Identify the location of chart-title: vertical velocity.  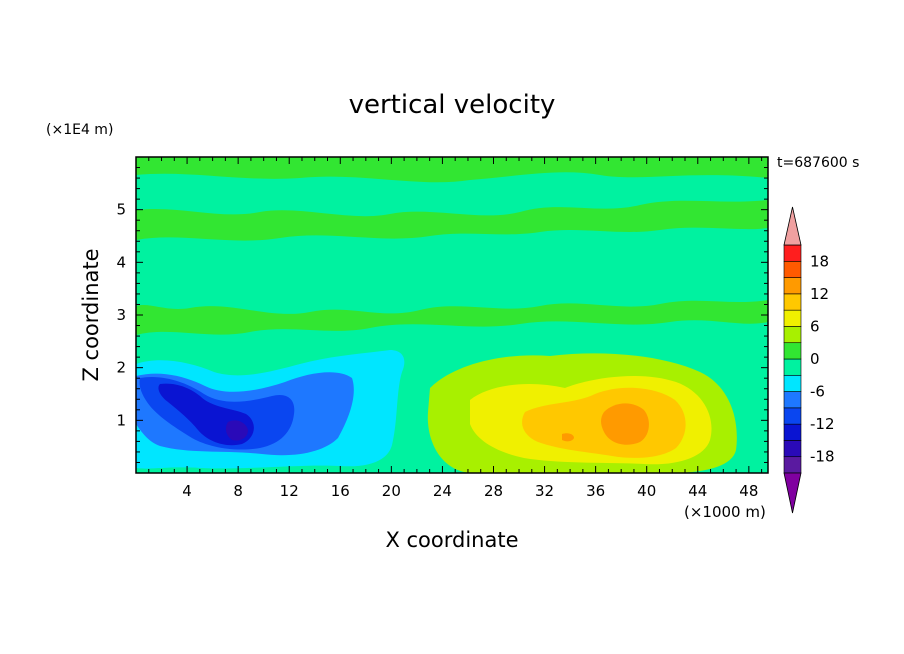
(452, 105).